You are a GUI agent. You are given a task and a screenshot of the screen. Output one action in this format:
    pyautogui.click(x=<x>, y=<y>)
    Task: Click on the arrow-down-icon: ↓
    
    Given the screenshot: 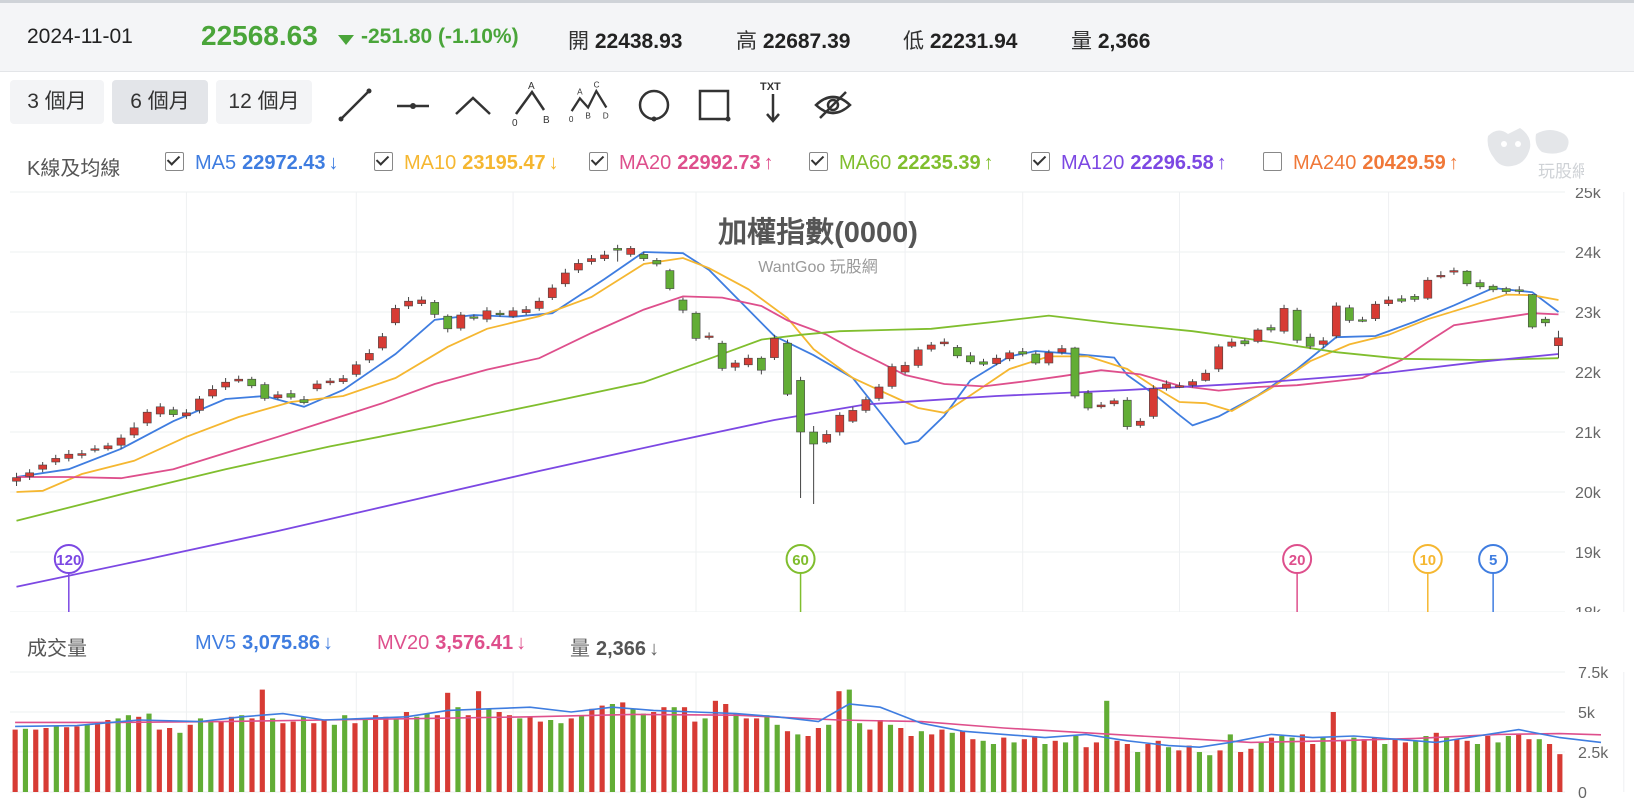 What is the action you would take?
    pyautogui.click(x=327, y=643)
    